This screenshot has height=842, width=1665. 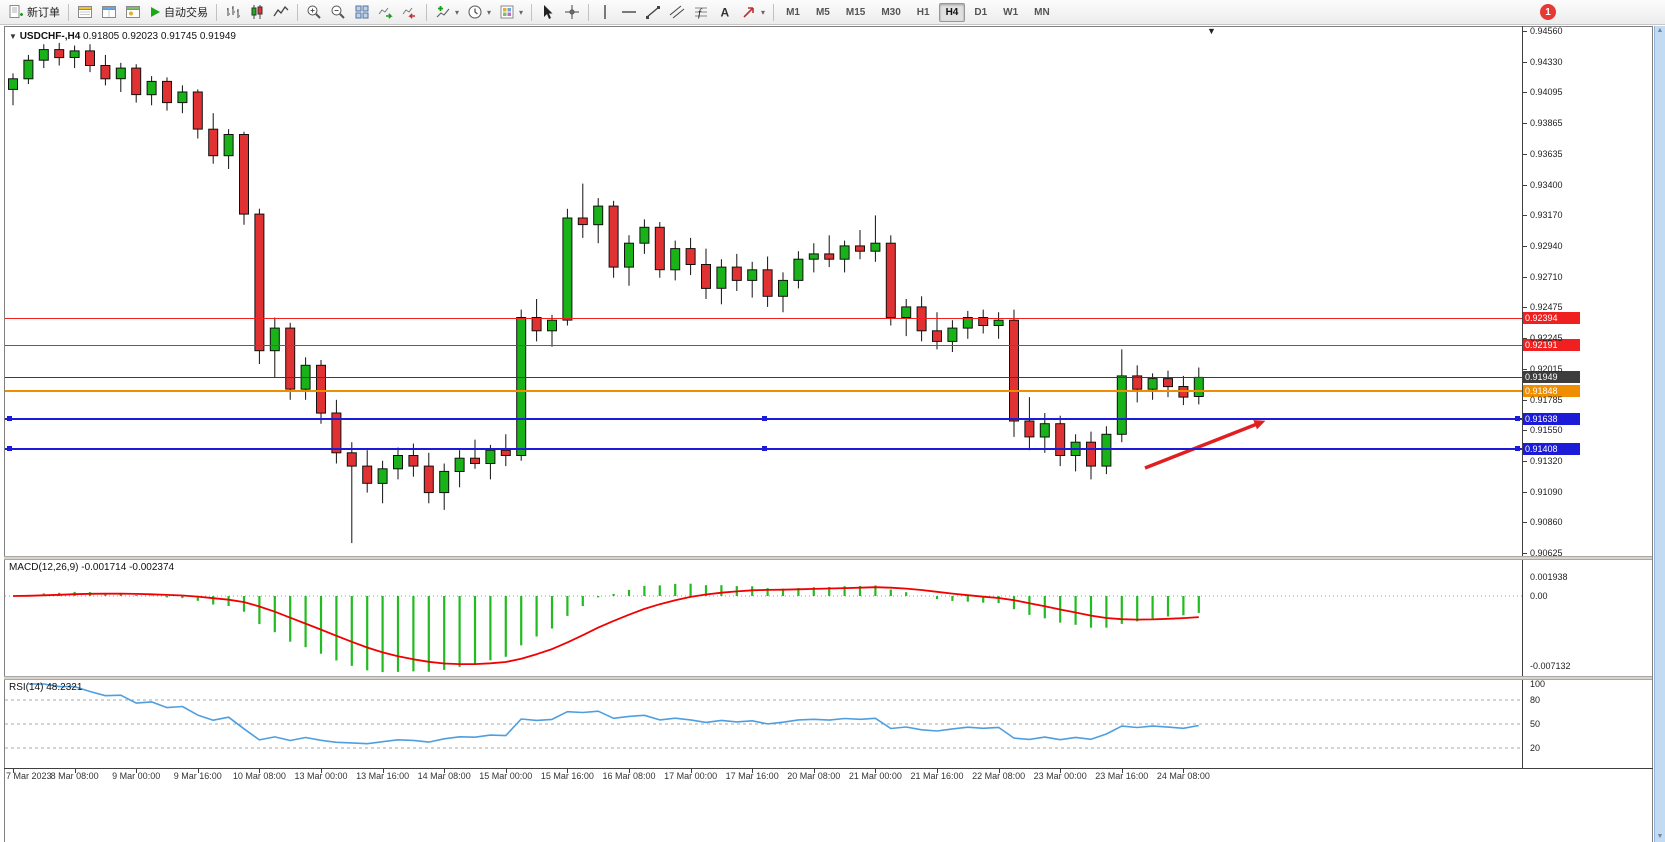 What do you see at coordinates (281, 12) in the screenshot?
I see `chart-line-button` at bounding box center [281, 12].